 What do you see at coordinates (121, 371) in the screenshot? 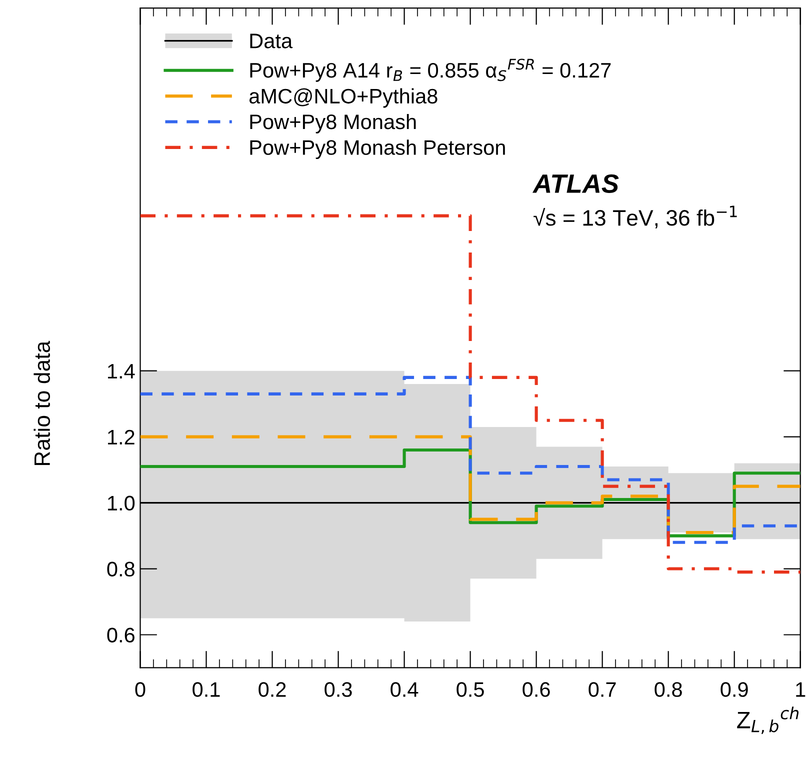
I see `y-tick-label: 1.4` at bounding box center [121, 371].